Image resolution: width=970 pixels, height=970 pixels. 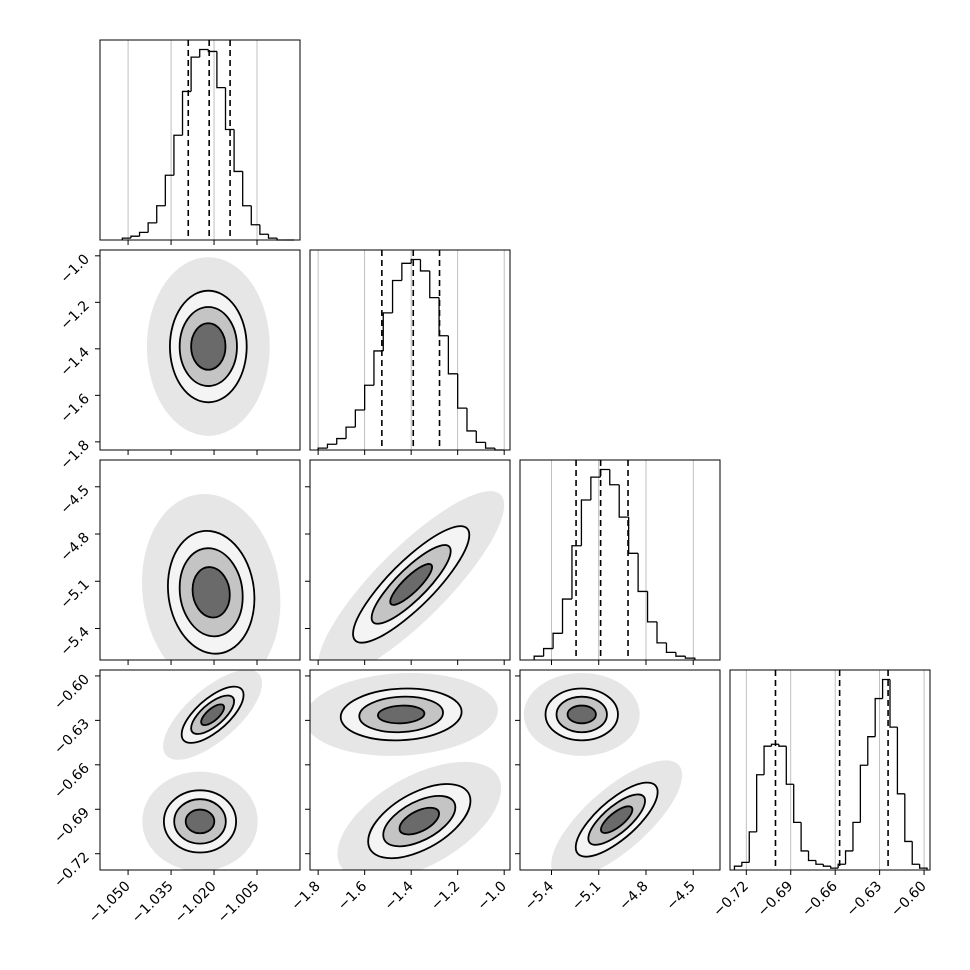 What do you see at coordinates (72, 692) in the screenshot?
I see `y-tick-label: −0.60` at bounding box center [72, 692].